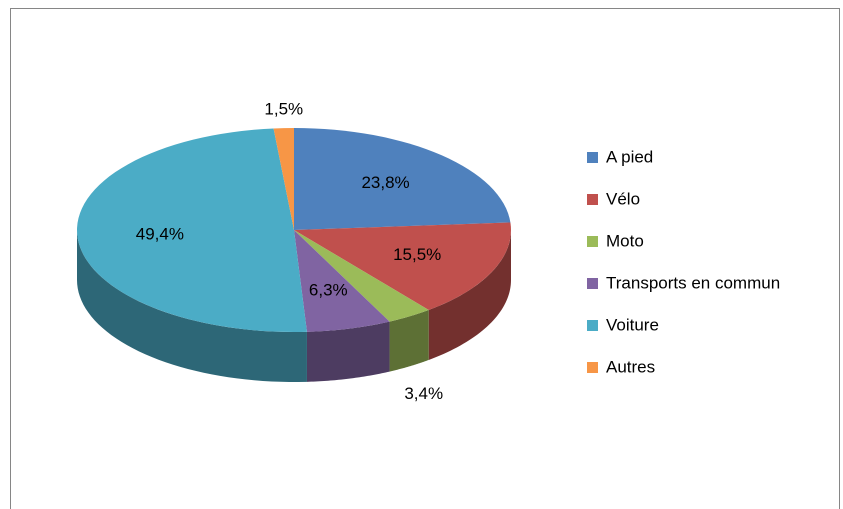 Image resolution: width=843 pixels, height=509 pixels. What do you see at coordinates (160, 233) in the screenshot?
I see `data-label: 49,4%` at bounding box center [160, 233].